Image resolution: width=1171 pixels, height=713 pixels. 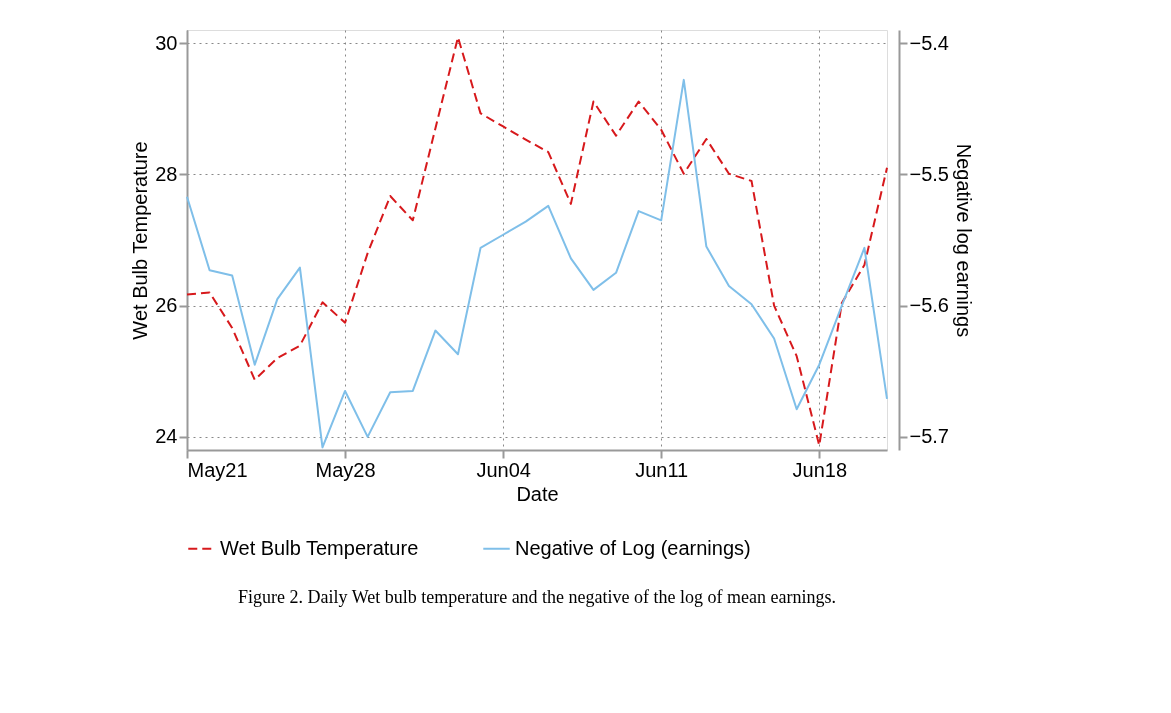 I want to click on caption: Figure 2. Daily Wet bulb temperature and the negative of the log of mean earnings., so click(x=537, y=597).